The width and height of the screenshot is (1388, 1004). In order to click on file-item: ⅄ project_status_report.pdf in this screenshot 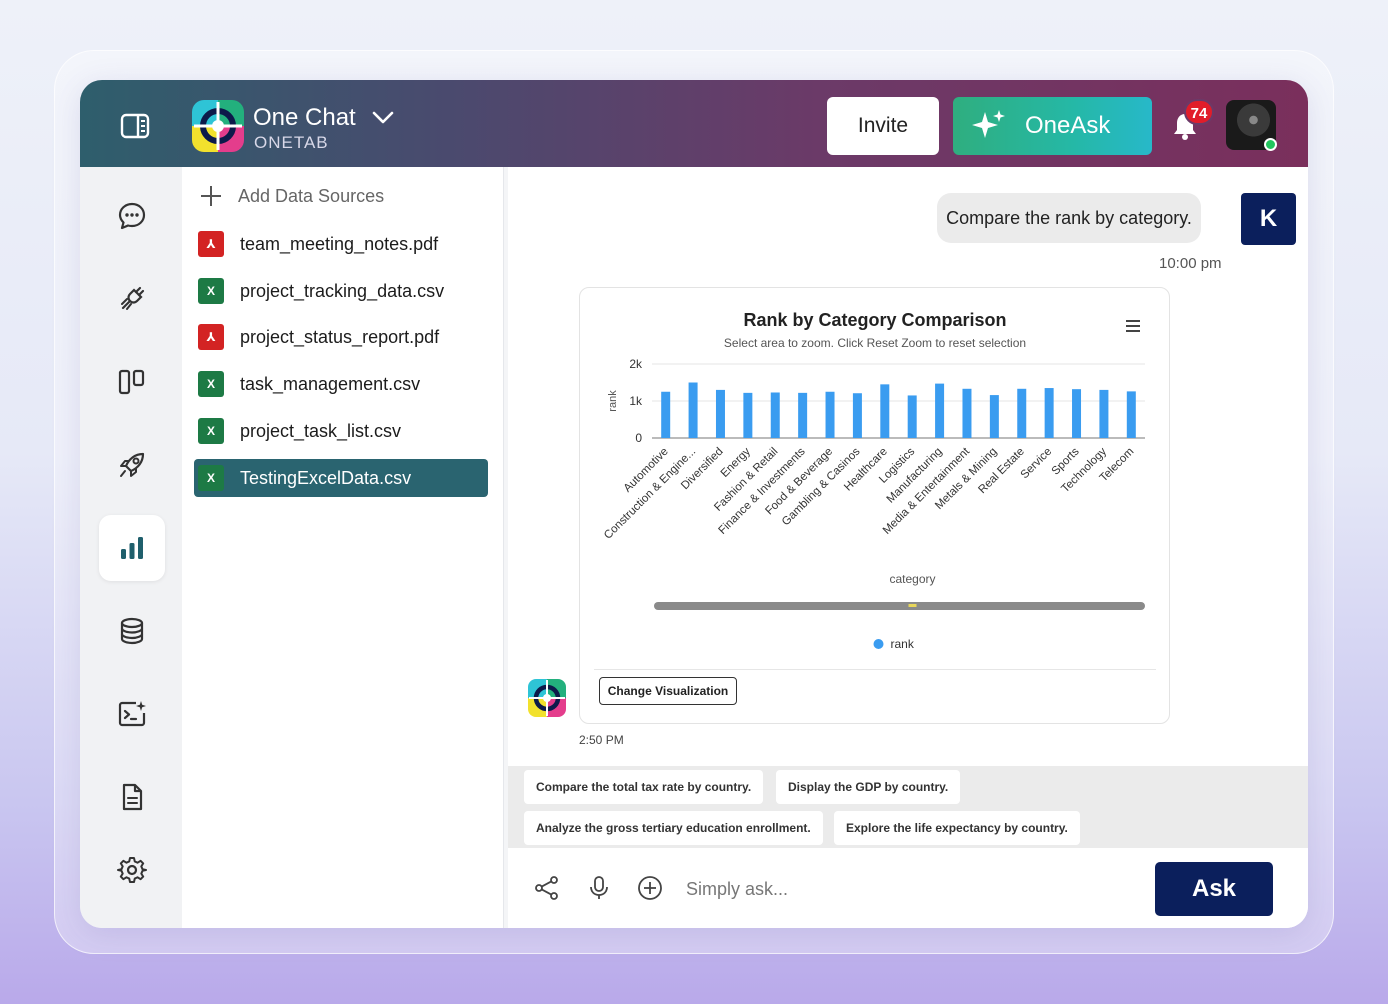, I will do `click(341, 337)`.